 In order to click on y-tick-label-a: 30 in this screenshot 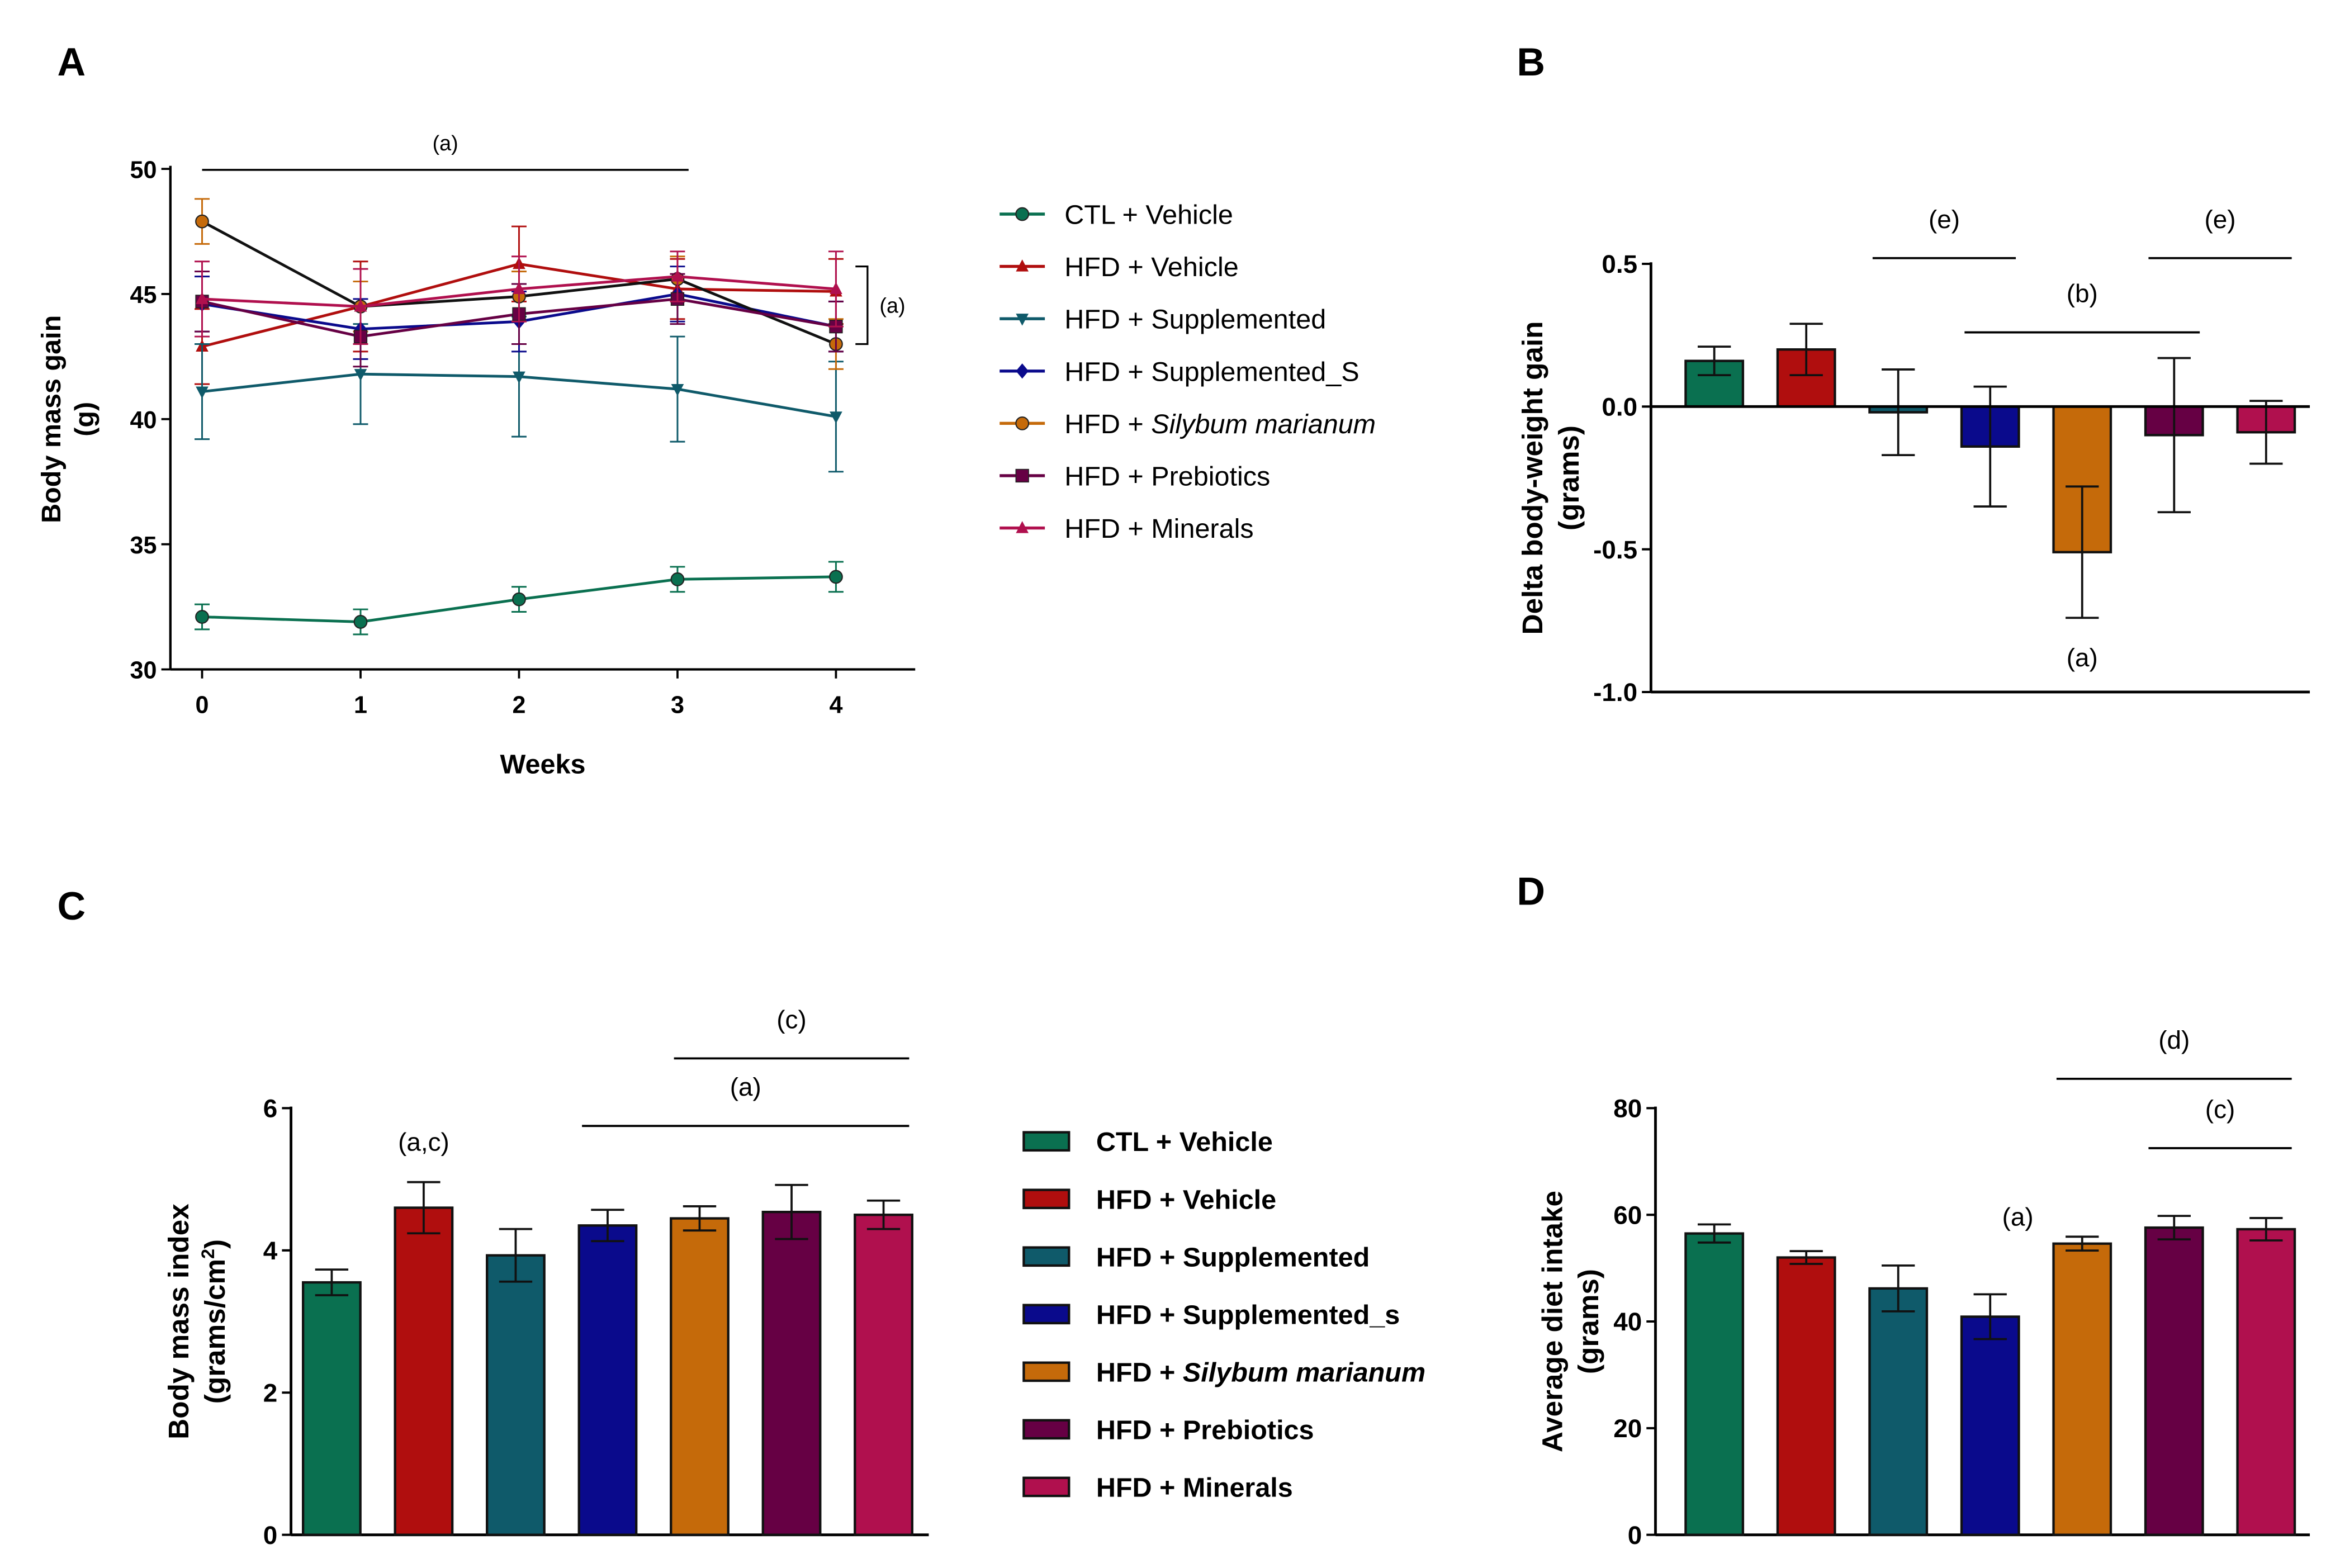, I will do `click(143, 670)`.